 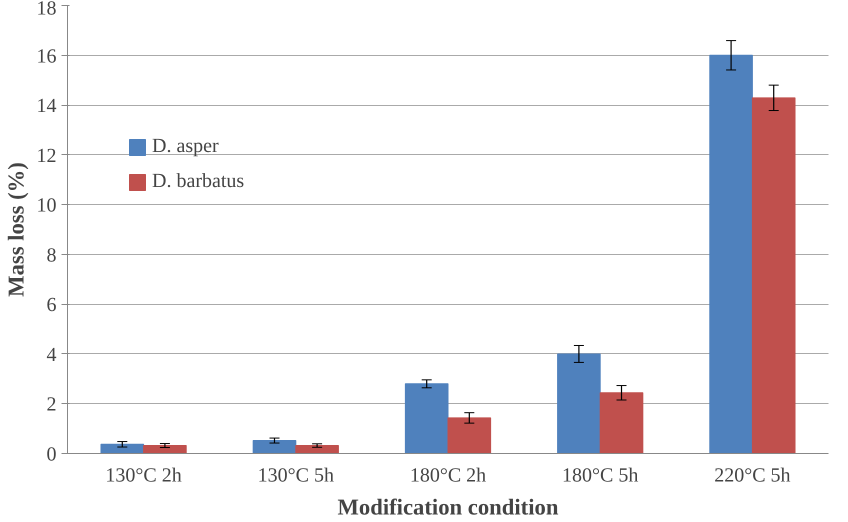 What do you see at coordinates (51, 355) in the screenshot?
I see `y-tick-label: 4` at bounding box center [51, 355].